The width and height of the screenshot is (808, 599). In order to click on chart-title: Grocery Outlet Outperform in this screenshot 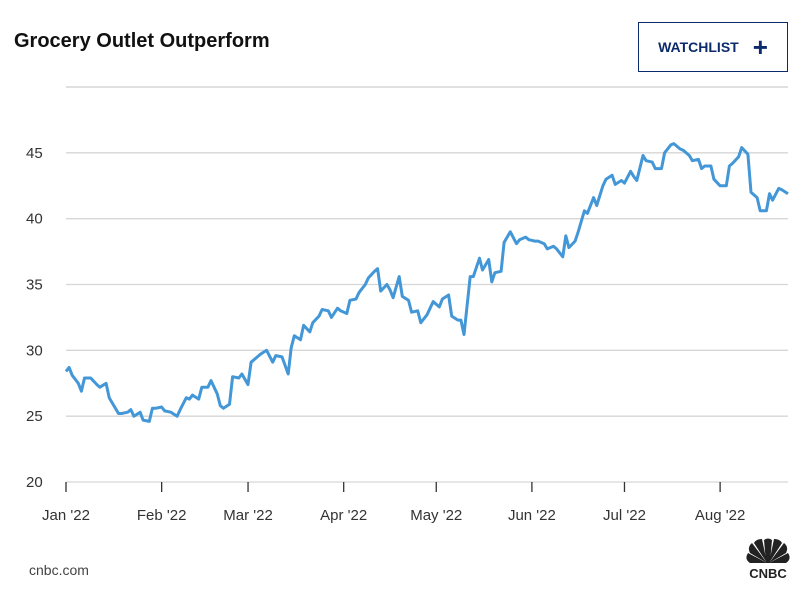, I will do `click(142, 41)`.